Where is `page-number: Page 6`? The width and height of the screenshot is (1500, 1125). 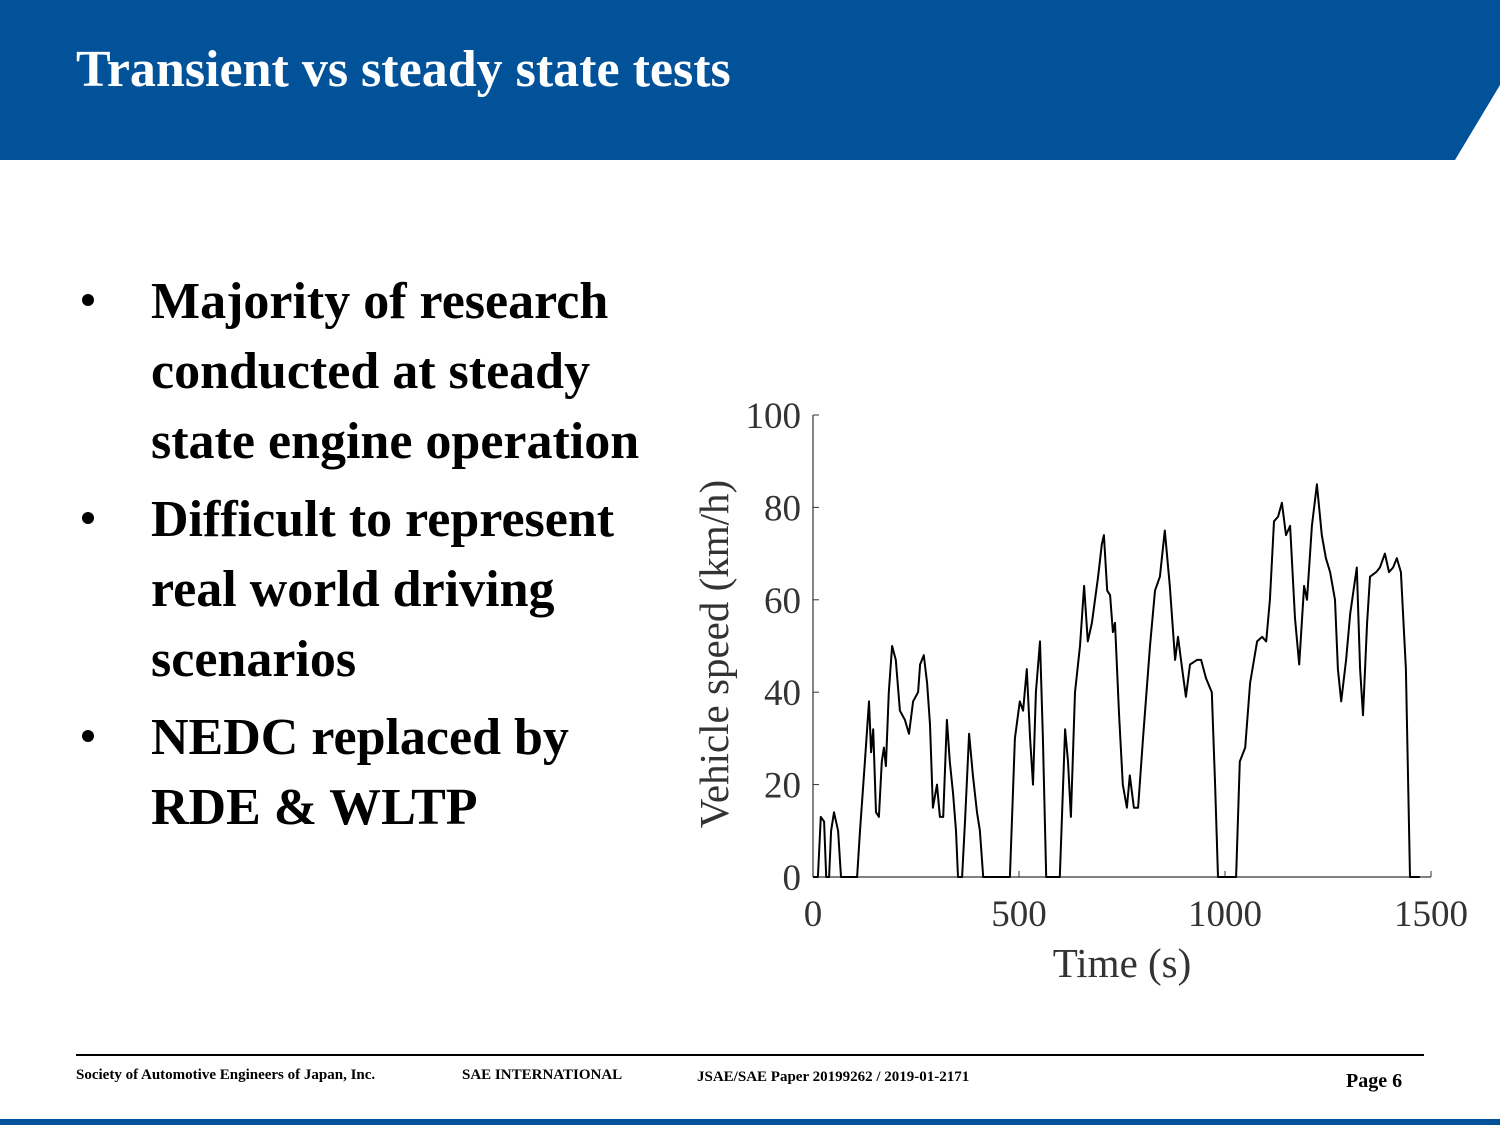
page-number: Page 6 is located at coordinates (1374, 1081).